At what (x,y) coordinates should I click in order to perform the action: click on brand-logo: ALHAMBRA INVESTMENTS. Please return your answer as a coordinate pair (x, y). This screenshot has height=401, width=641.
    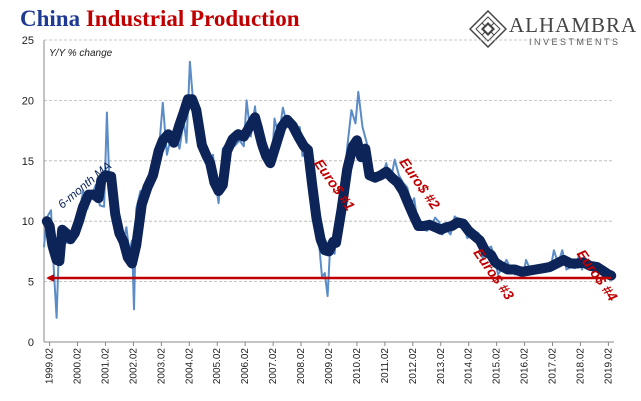
    Looking at the image, I should click on (554, 32).